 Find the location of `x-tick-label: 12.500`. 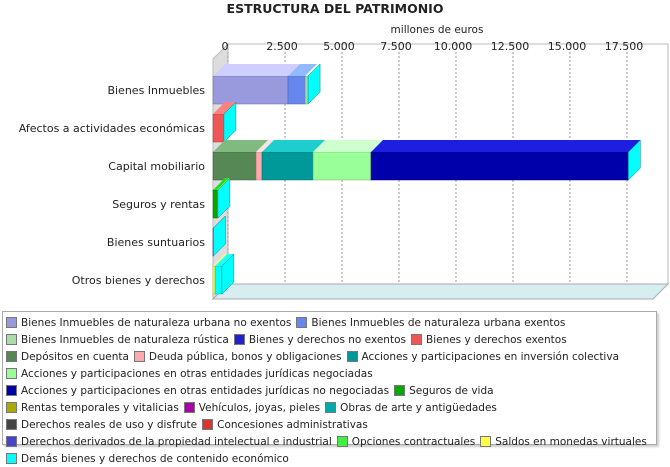

x-tick-label: 12.500 is located at coordinates (510, 46).